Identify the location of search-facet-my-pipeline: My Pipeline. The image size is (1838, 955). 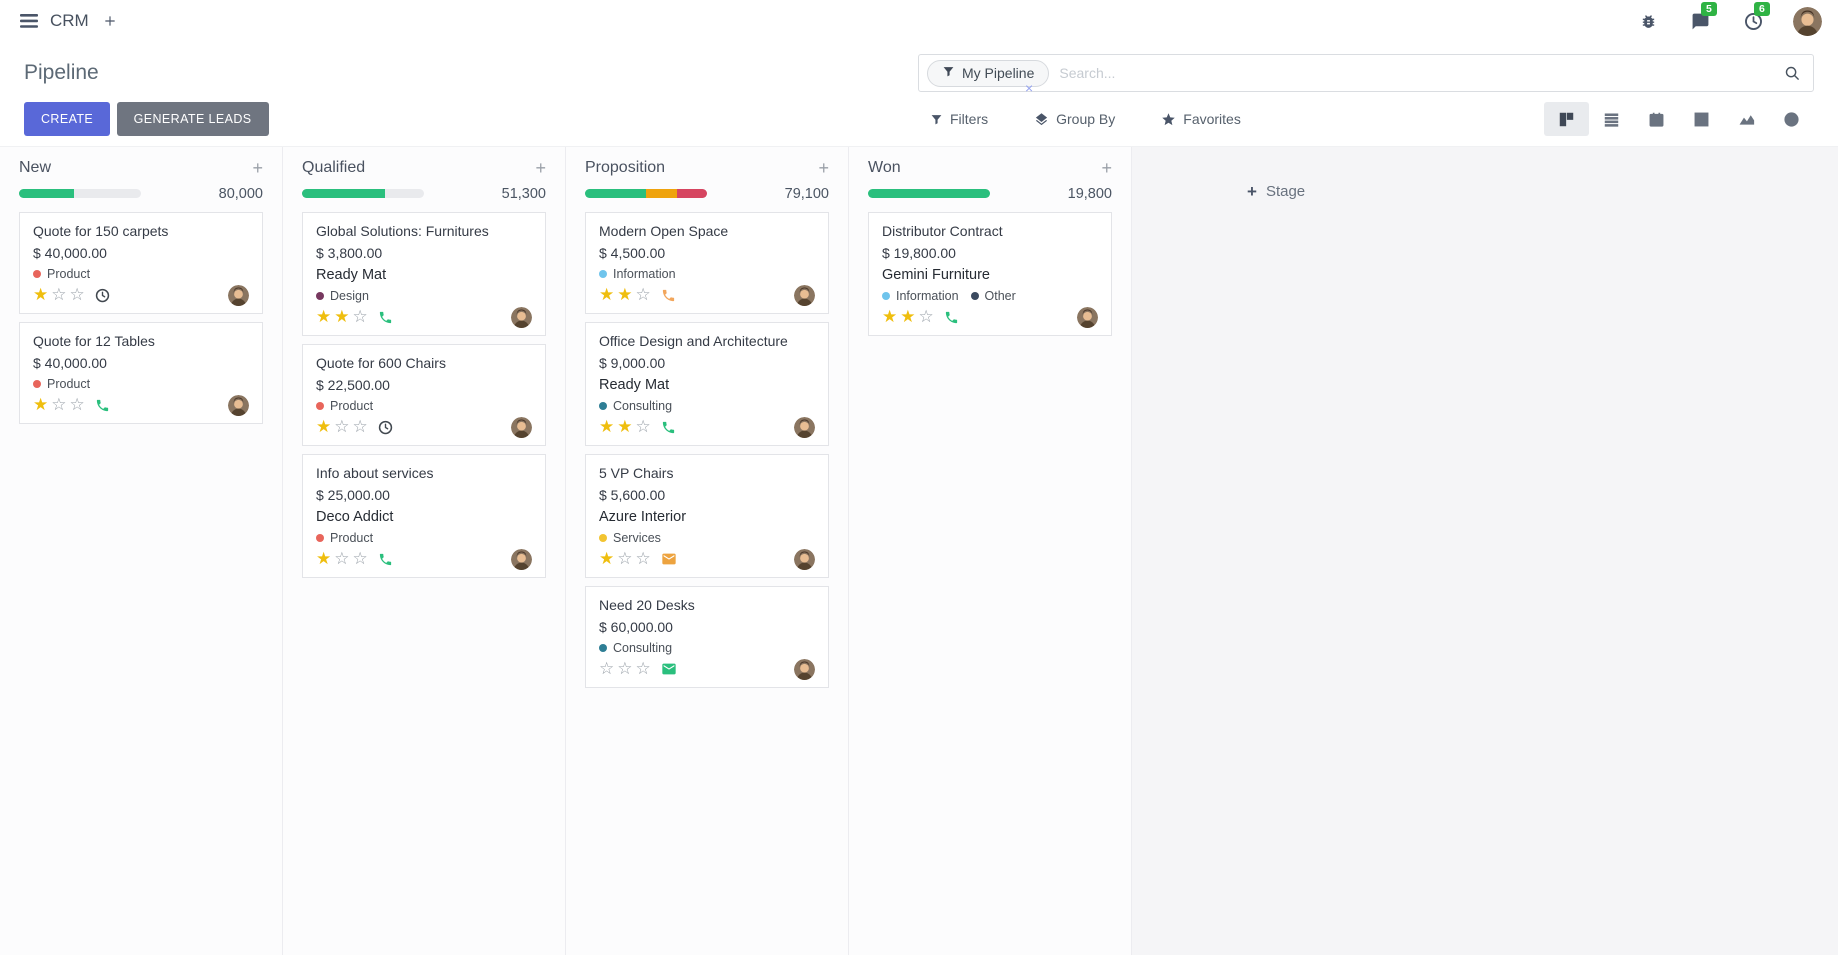
(988, 73).